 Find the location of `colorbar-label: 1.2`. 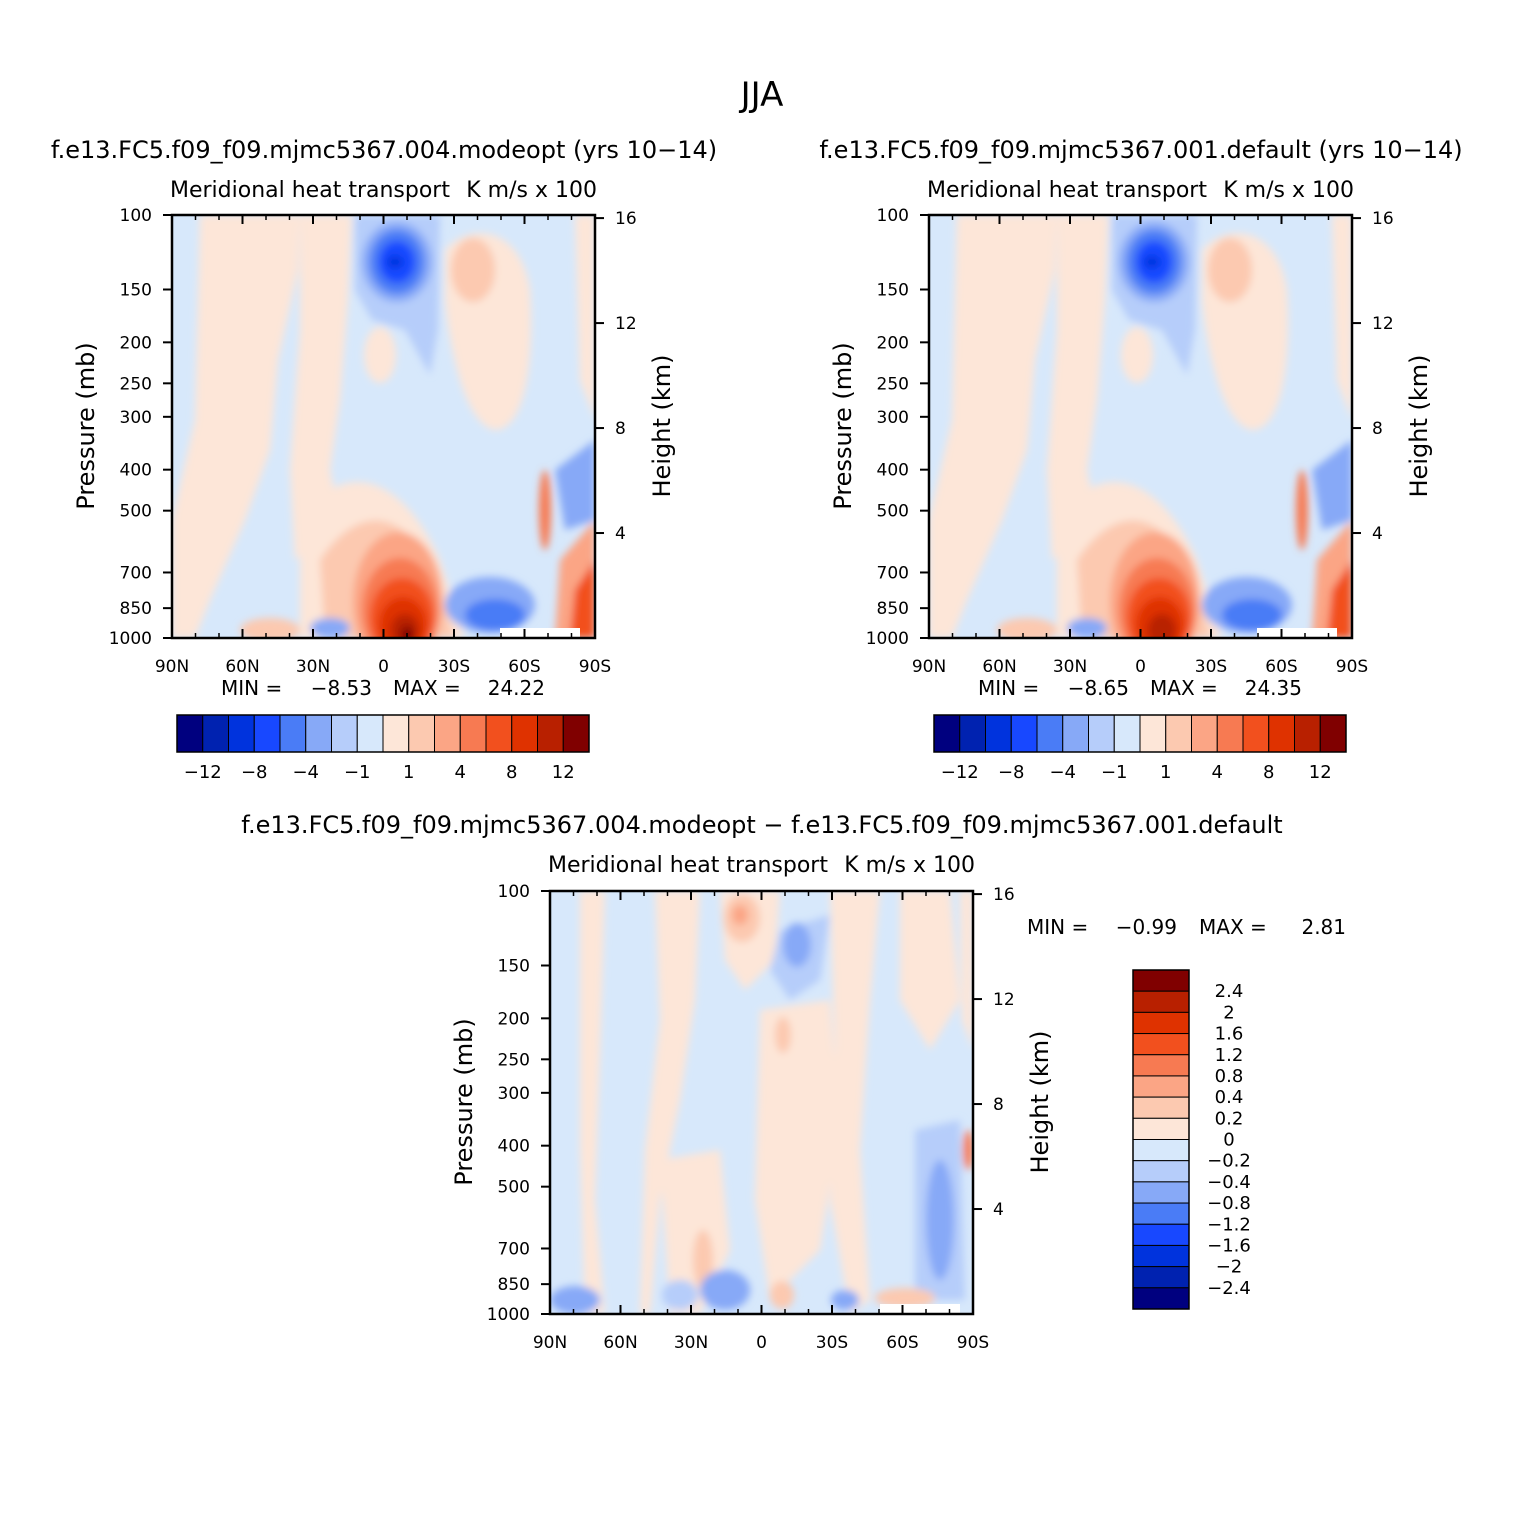

colorbar-label: 1.2 is located at coordinates (1229, 1055).